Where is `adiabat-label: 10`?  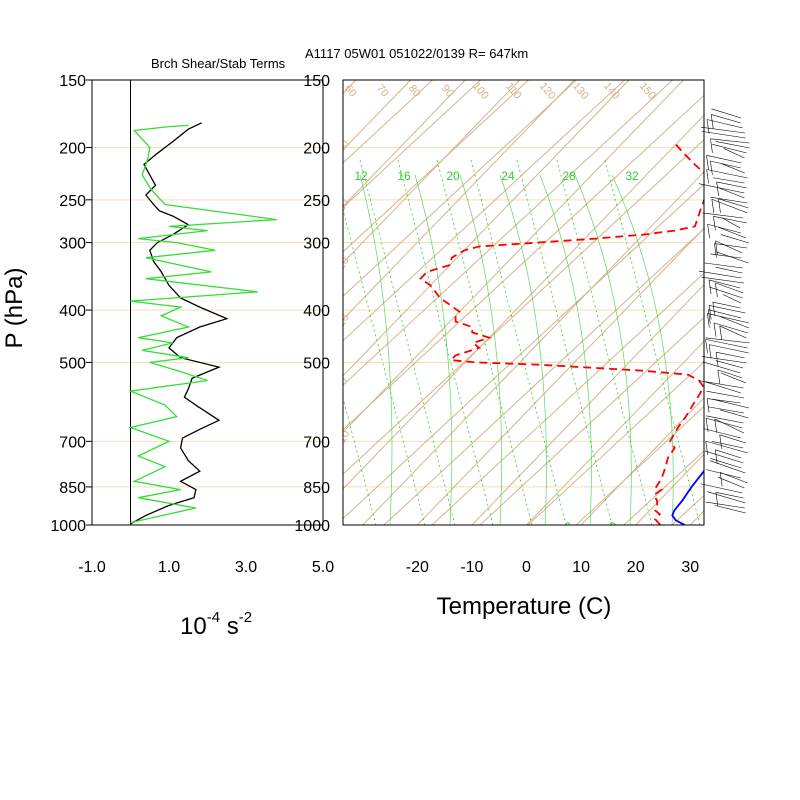
adiabat-label: 10 is located at coordinates (343, 320).